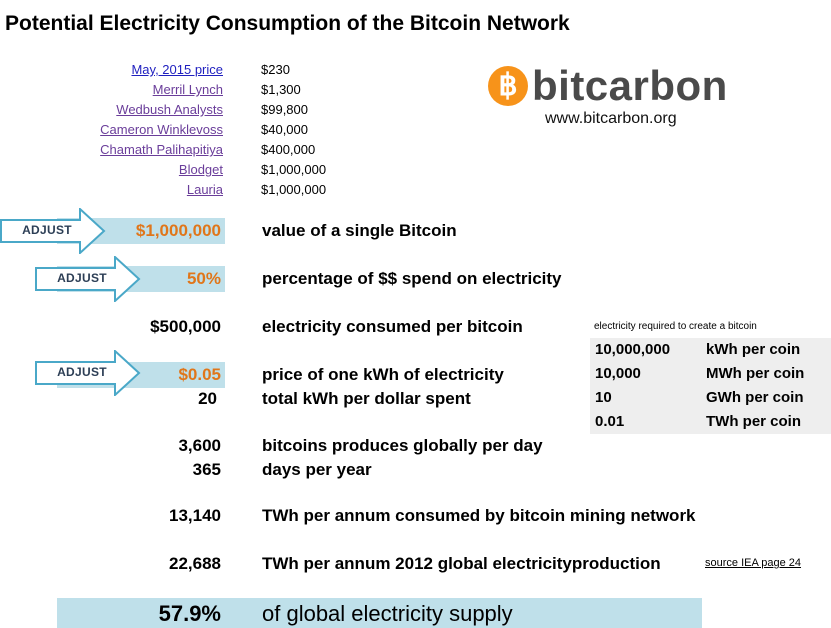 This screenshot has height=628, width=831. Describe the element at coordinates (206, 469) in the screenshot. I see `days-per-year-value: 365` at that location.